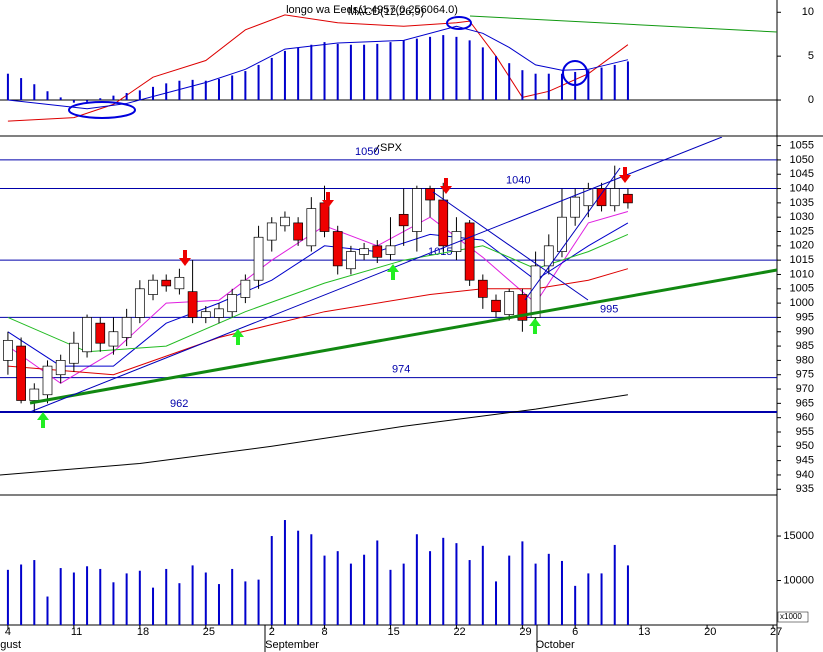 Image resolution: width=823 pixels, height=652 pixels. I want to click on y-tick-label: 1030, so click(802, 217).